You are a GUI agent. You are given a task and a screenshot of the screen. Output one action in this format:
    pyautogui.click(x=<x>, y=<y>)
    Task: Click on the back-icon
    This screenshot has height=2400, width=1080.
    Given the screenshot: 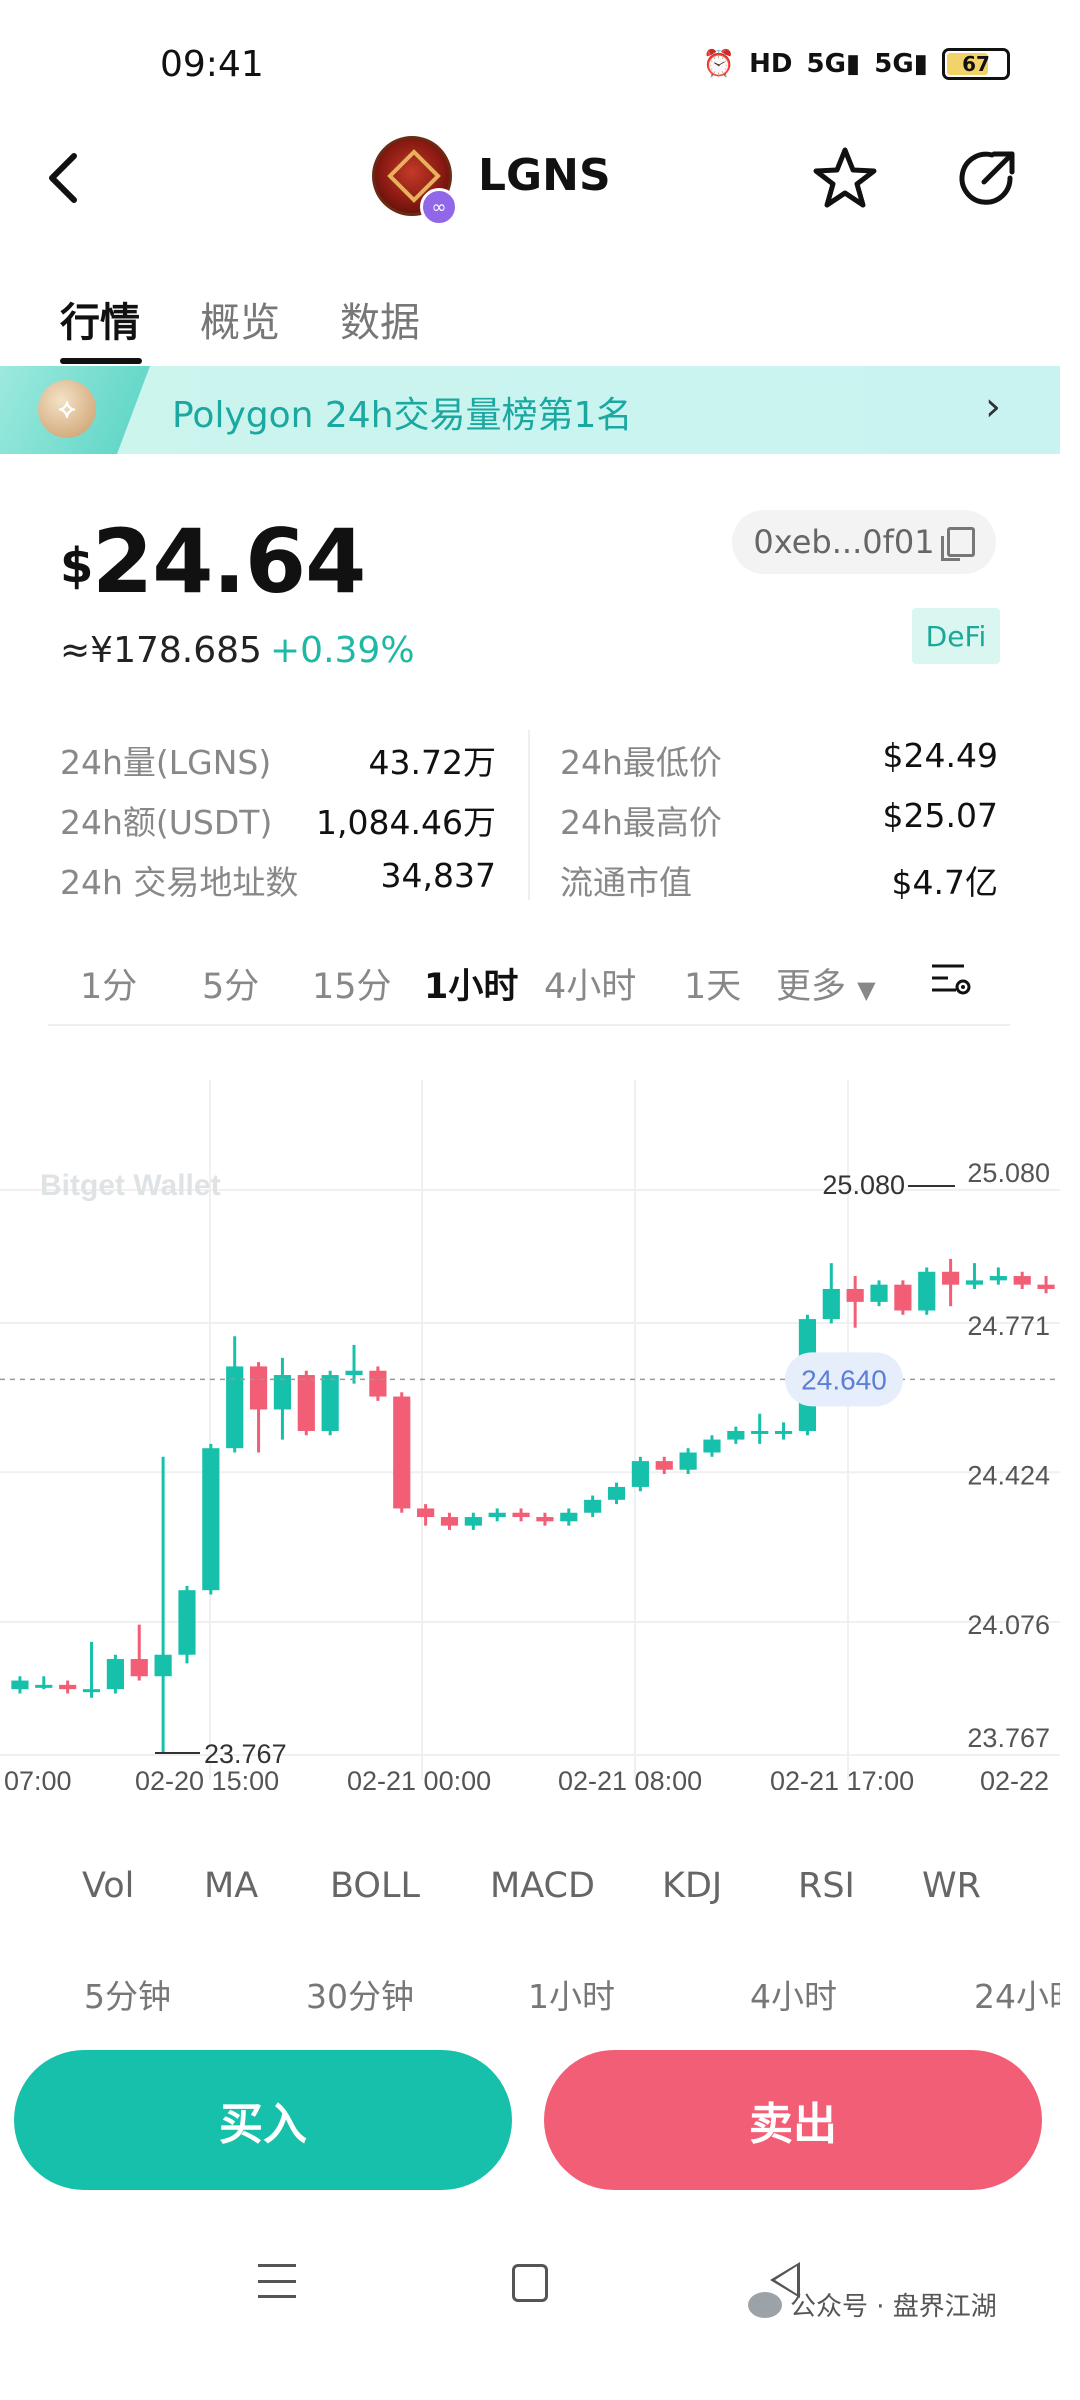 What is the action you would take?
    pyautogui.click(x=64, y=178)
    